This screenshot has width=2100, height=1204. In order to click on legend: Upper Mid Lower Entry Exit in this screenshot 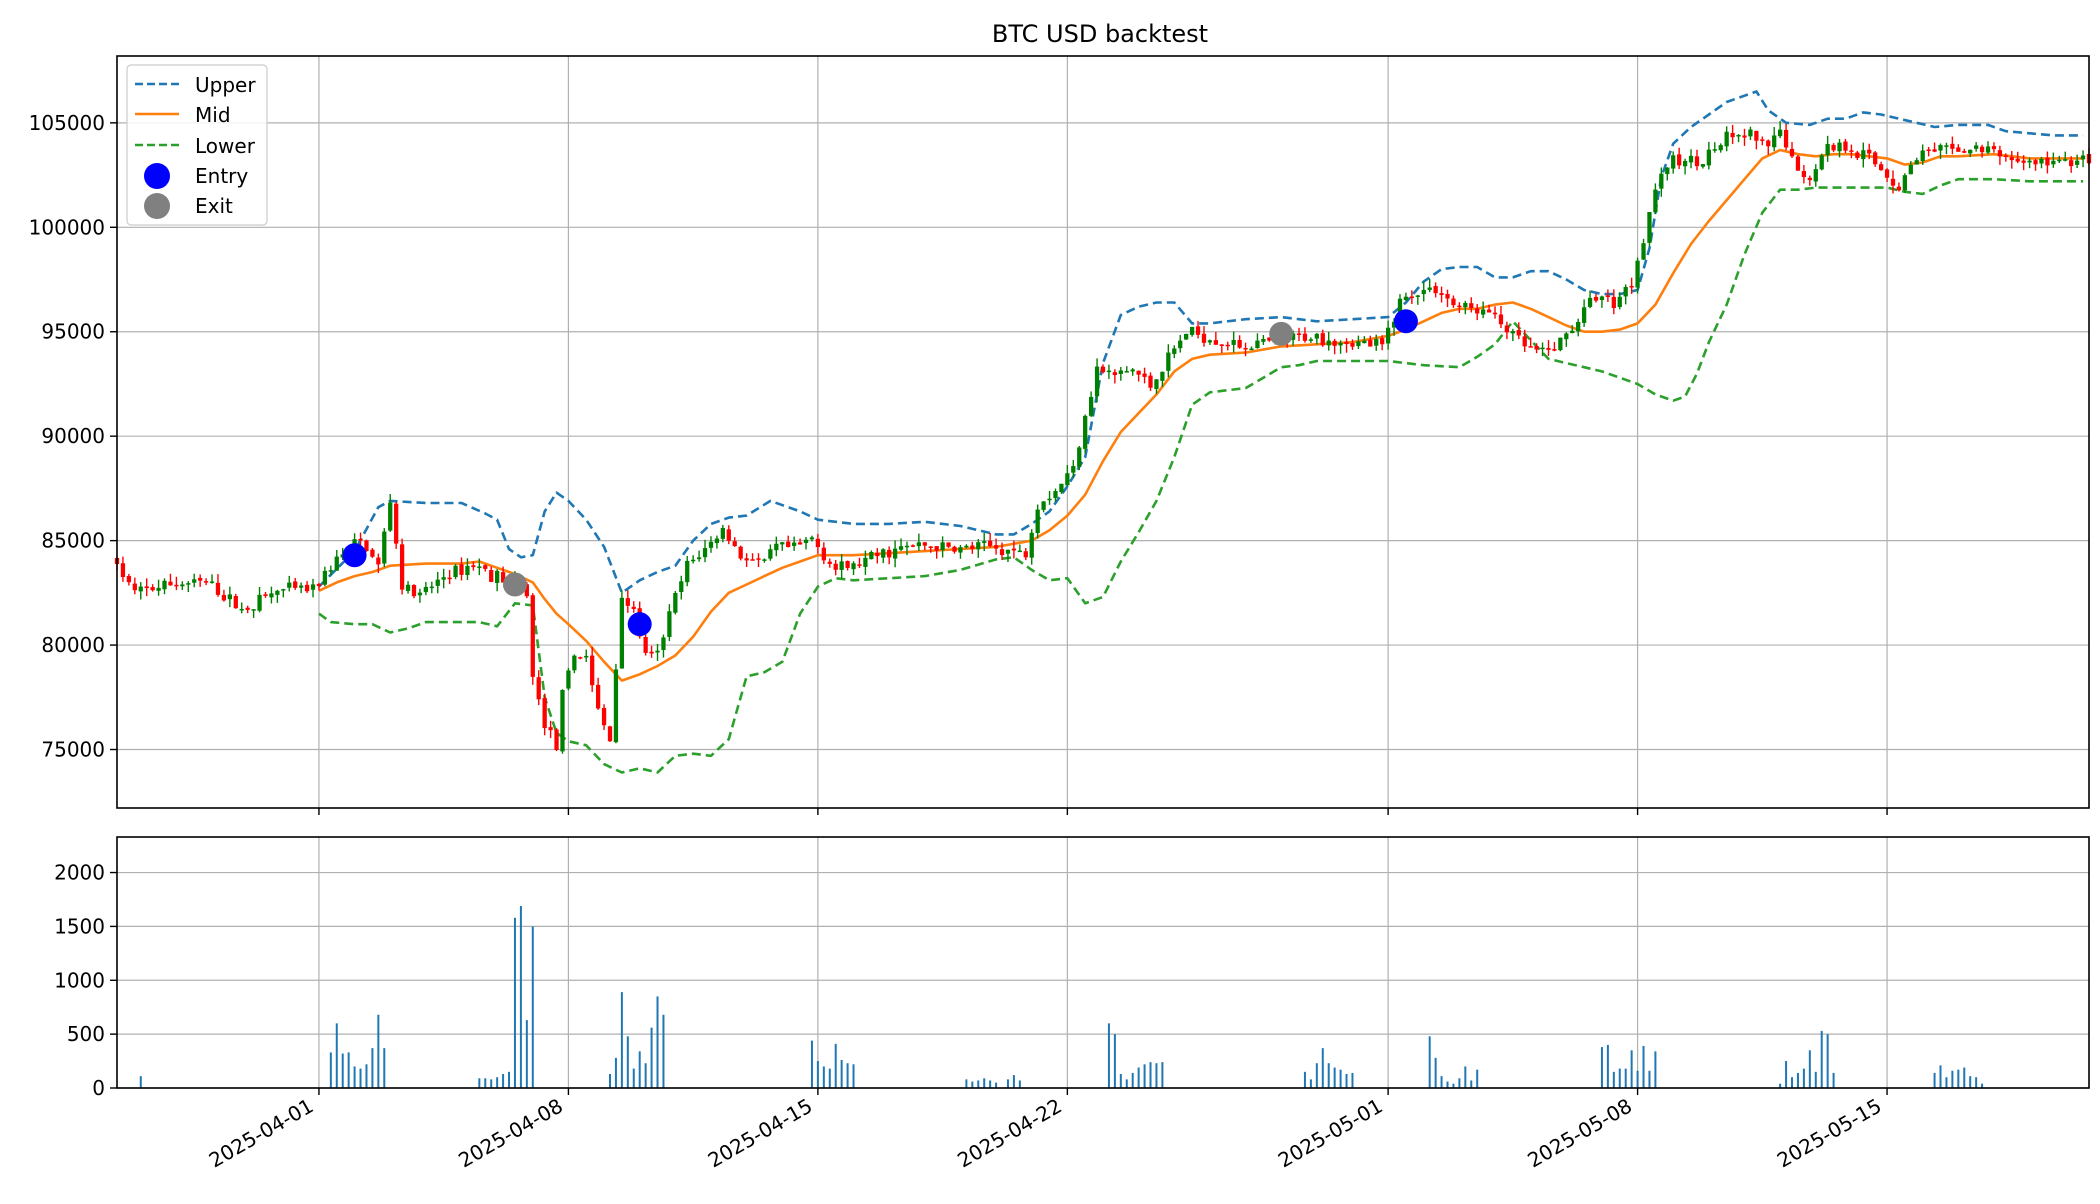, I will do `click(197, 145)`.